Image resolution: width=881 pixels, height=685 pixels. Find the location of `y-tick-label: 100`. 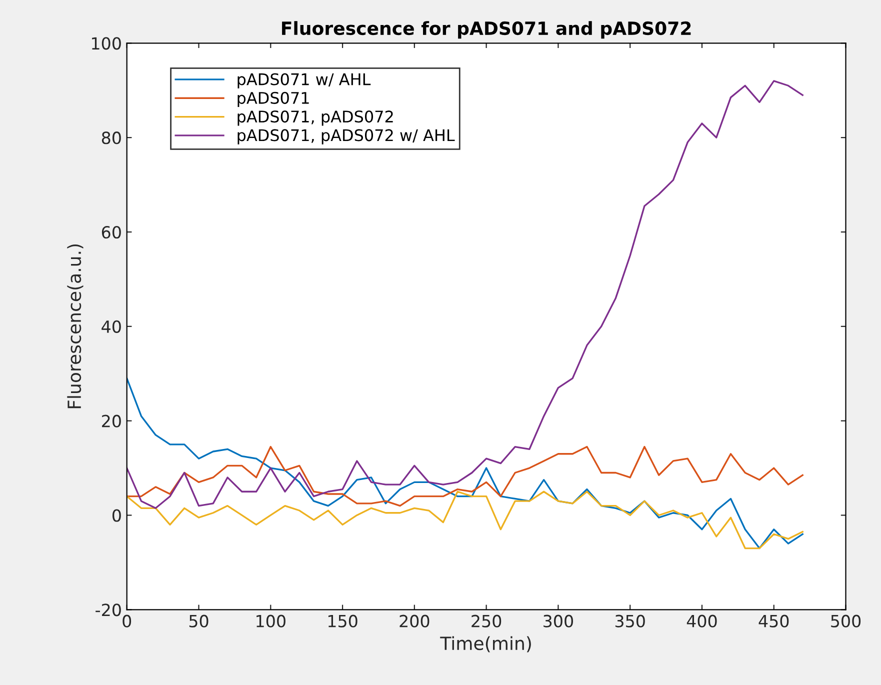

y-tick-label: 100 is located at coordinates (106, 43).